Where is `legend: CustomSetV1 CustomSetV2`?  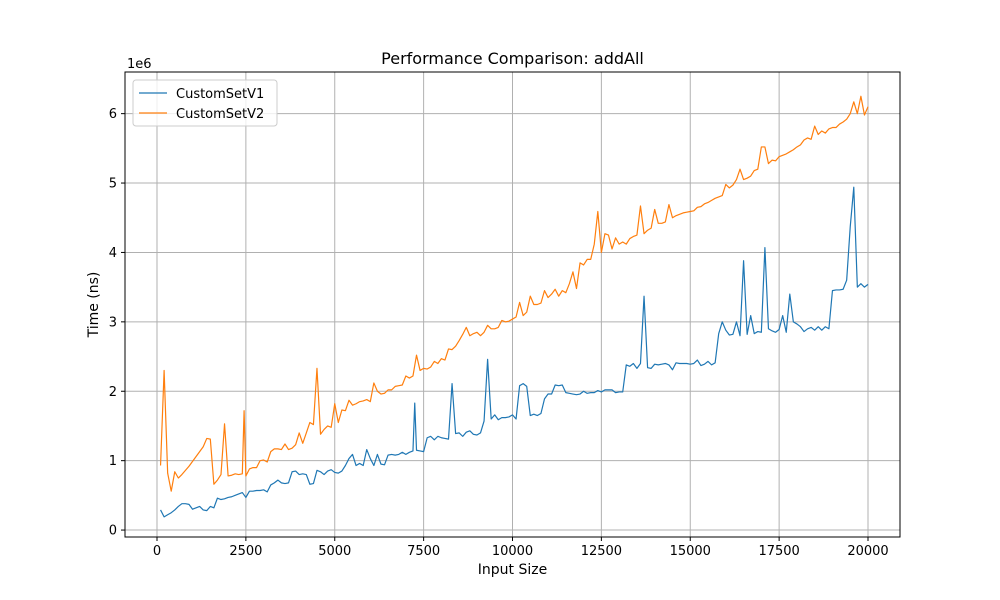
legend: CustomSetV1 CustomSetV2 is located at coordinates (205, 103).